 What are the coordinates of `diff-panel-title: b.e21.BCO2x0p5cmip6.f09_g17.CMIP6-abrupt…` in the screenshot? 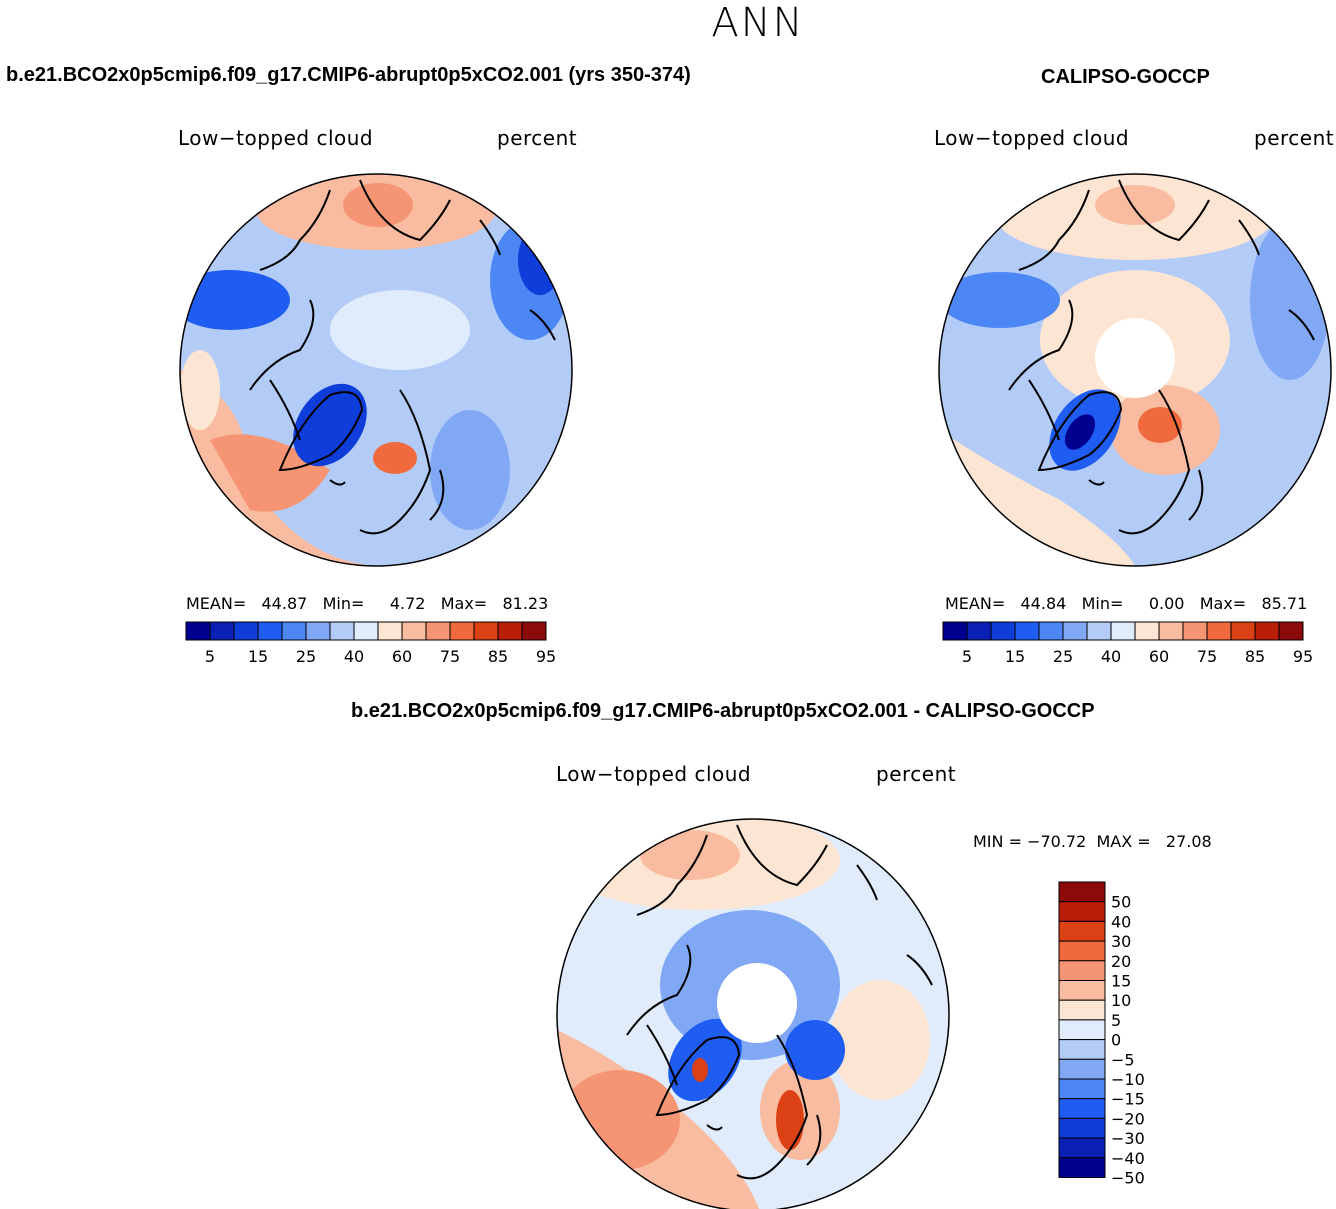 It's located at (723, 711).